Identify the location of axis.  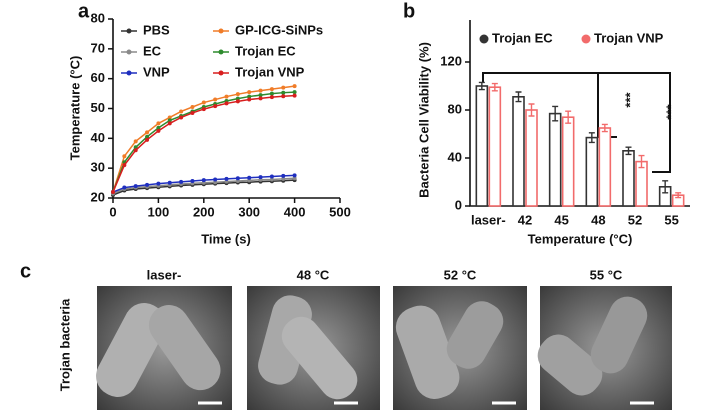
(579, 113).